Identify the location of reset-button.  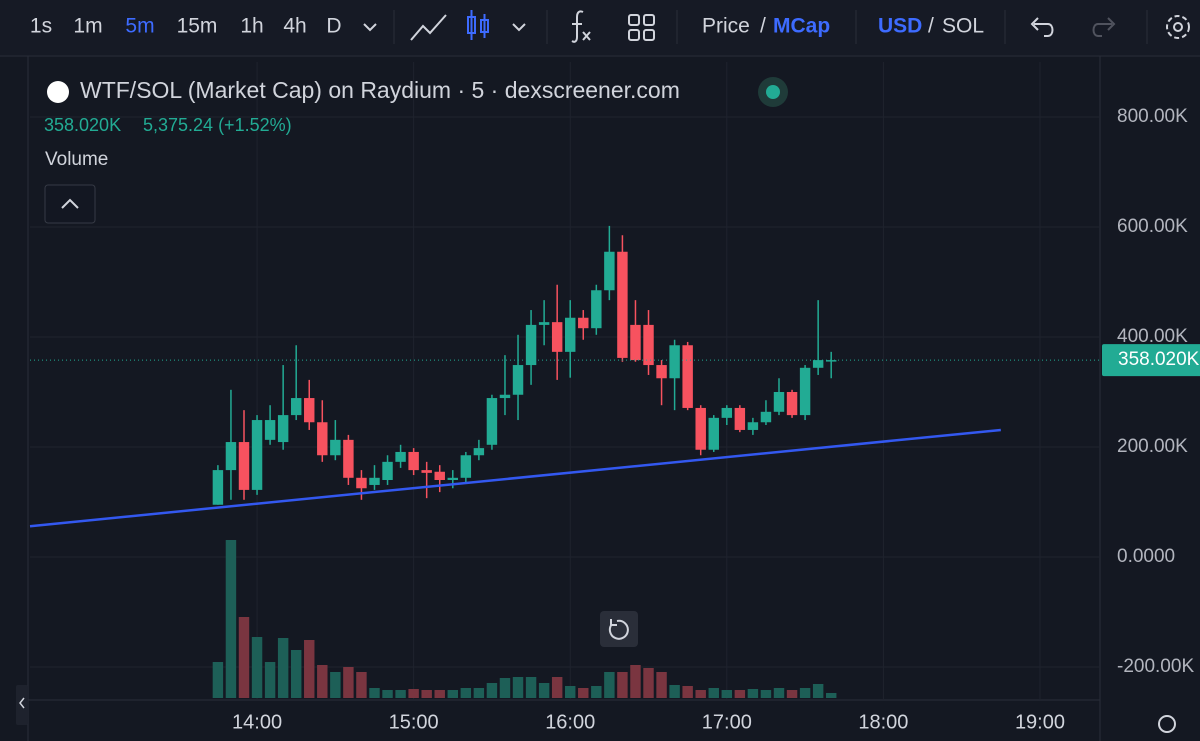
(619, 629).